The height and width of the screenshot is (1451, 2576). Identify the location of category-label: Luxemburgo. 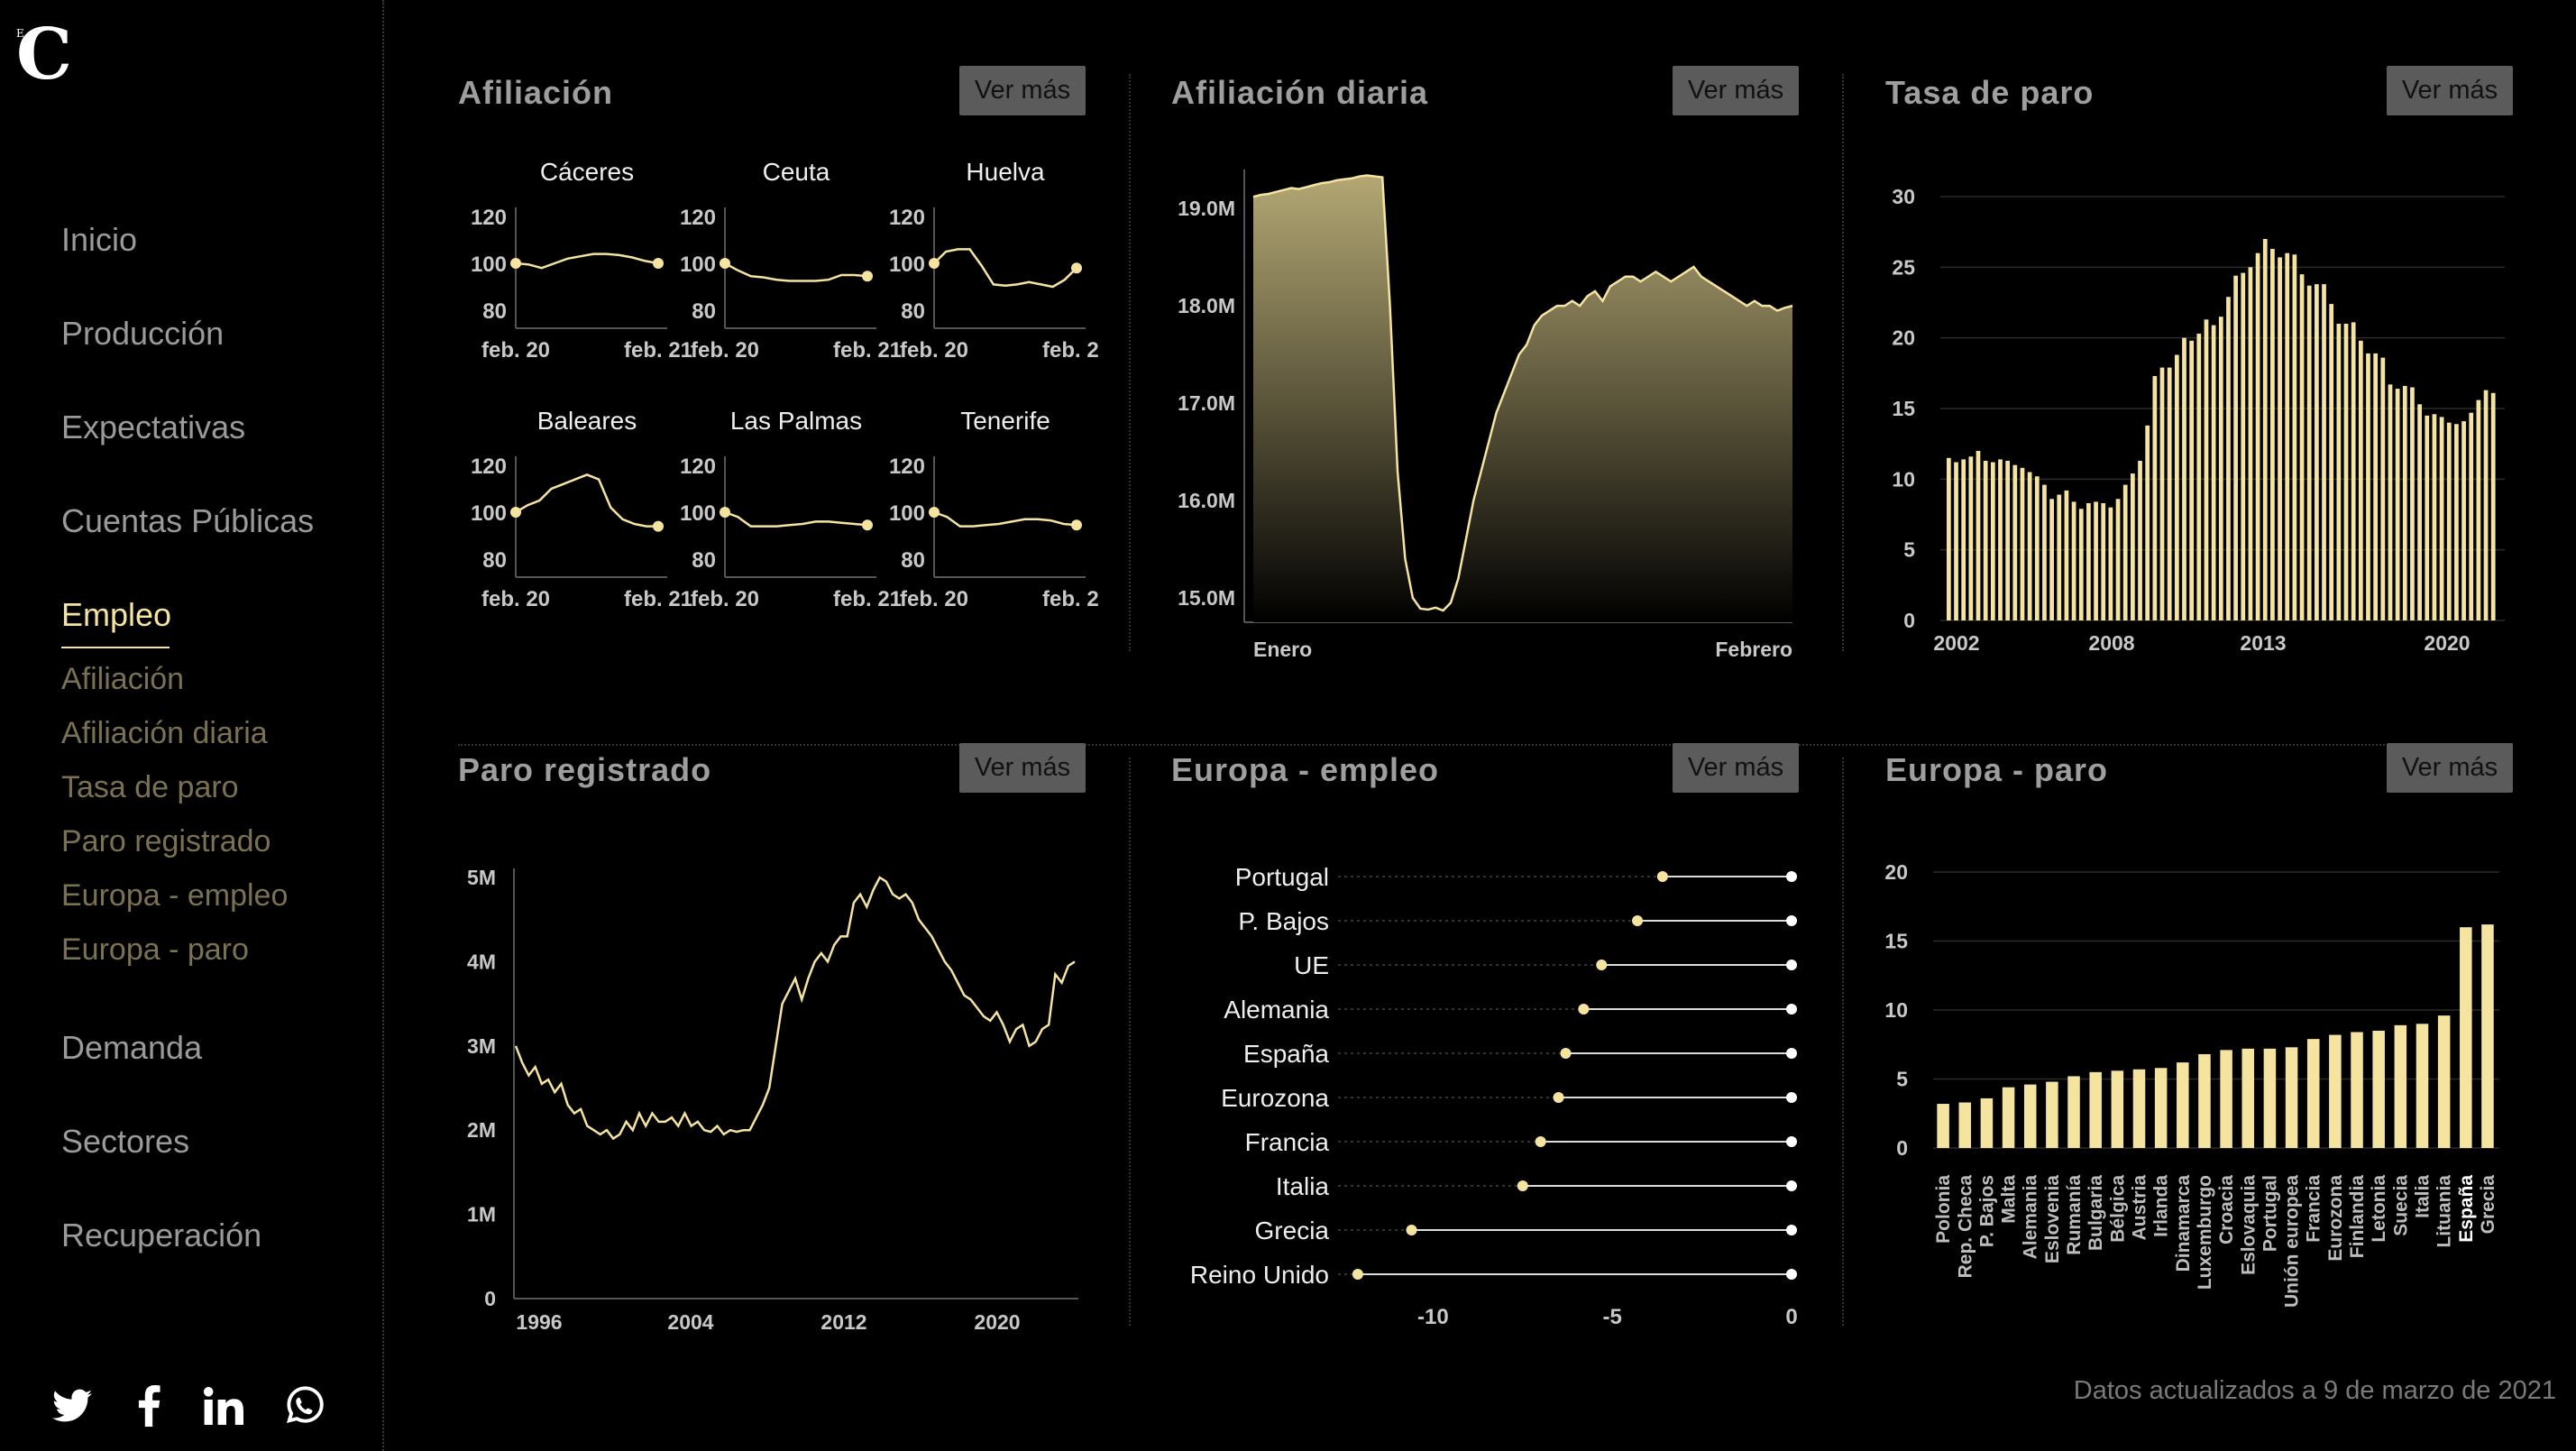
(2205, 1232).